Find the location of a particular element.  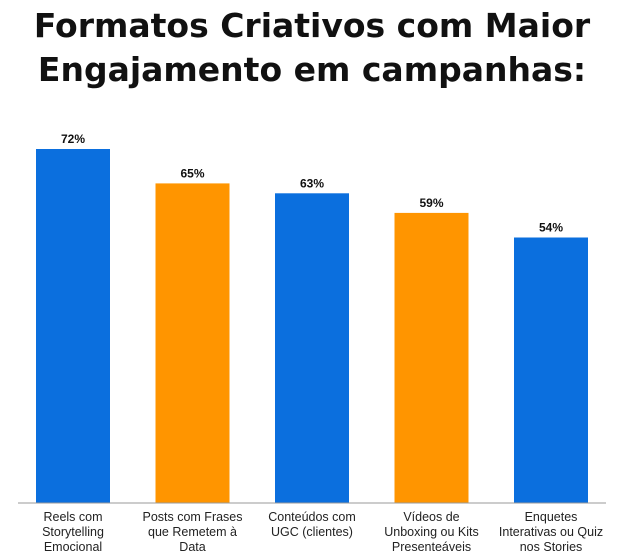

category-label-line: Unboxing ou Kits is located at coordinates (431, 532).